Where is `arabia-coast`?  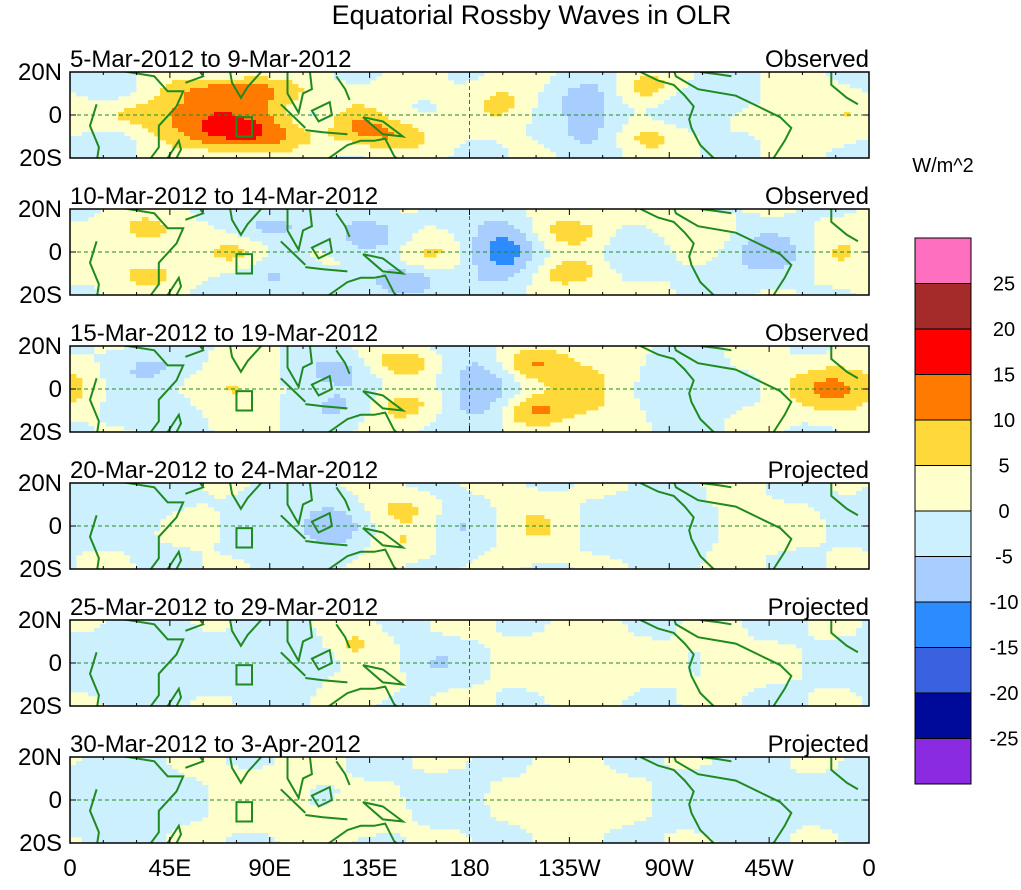
arabia-coast is located at coordinates (195, 215).